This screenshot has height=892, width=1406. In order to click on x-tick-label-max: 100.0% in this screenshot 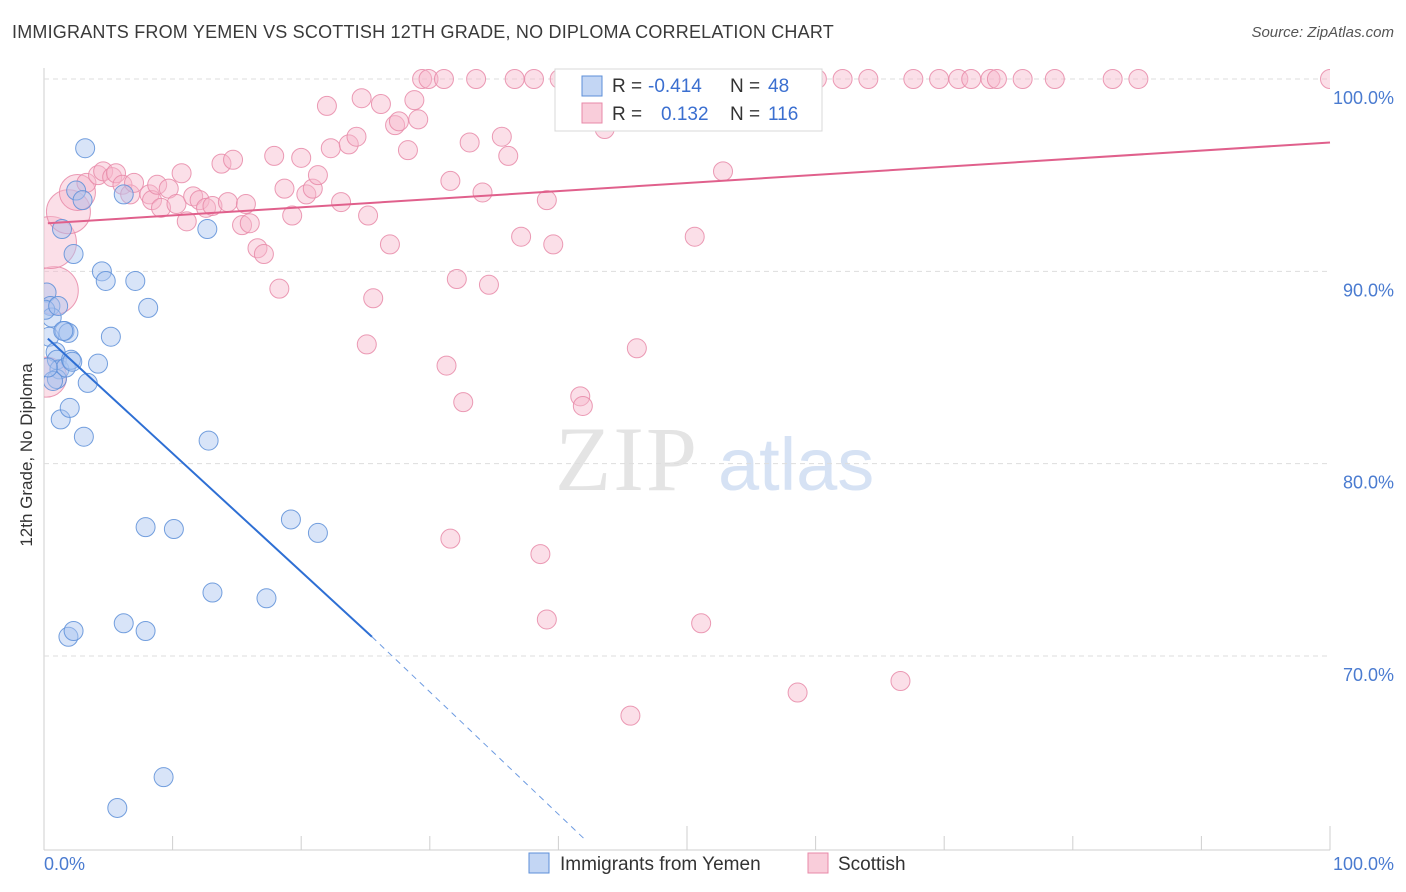, I will do `click(1363, 864)`.